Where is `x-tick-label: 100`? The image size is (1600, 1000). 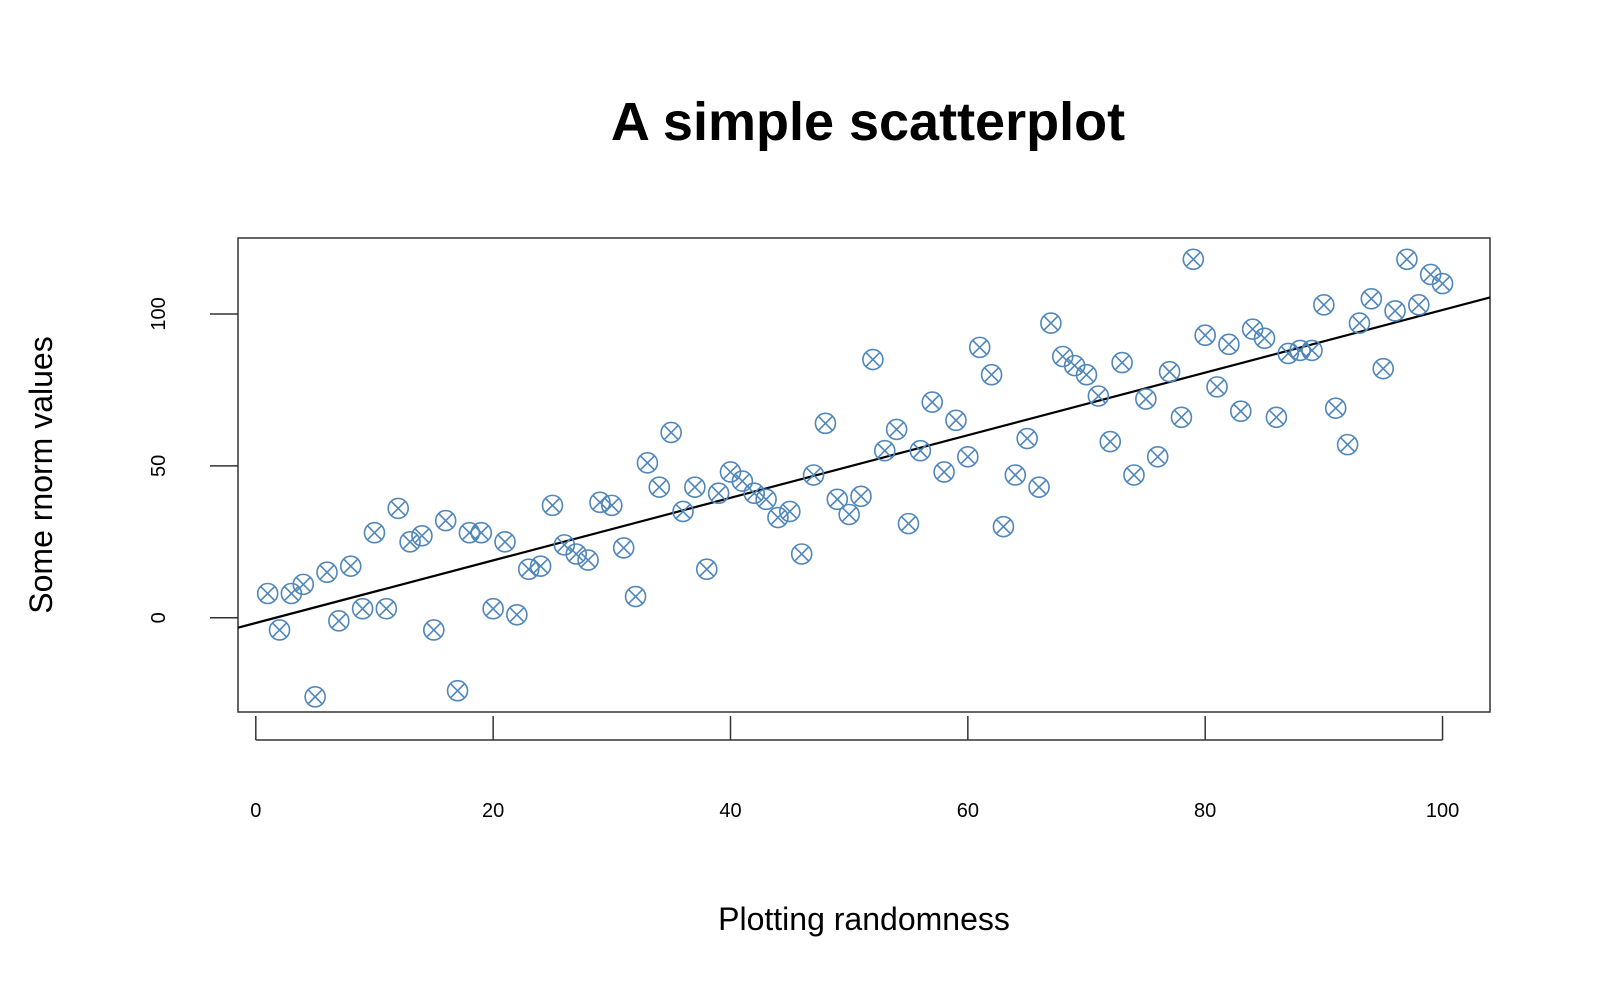 x-tick-label: 100 is located at coordinates (1442, 811).